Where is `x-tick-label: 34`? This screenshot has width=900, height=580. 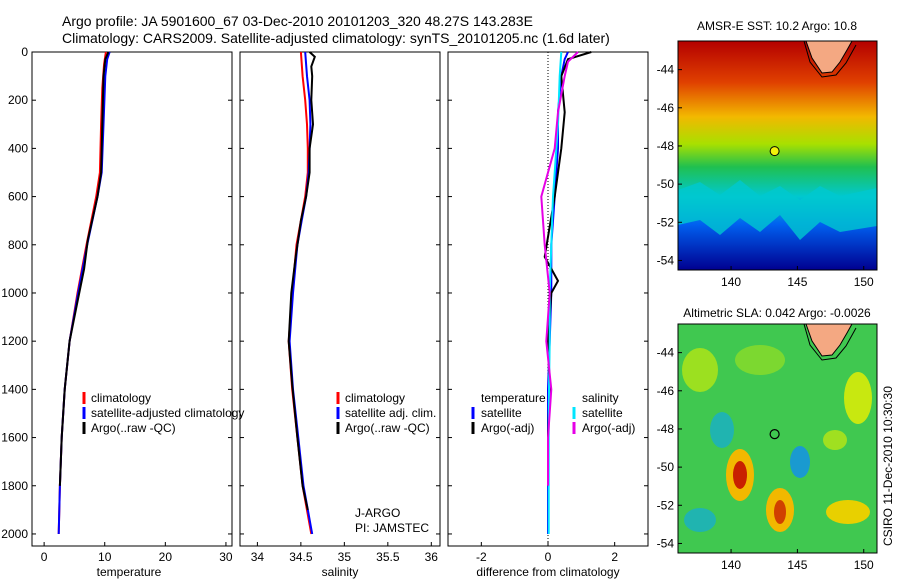 x-tick-label: 34 is located at coordinates (258, 557).